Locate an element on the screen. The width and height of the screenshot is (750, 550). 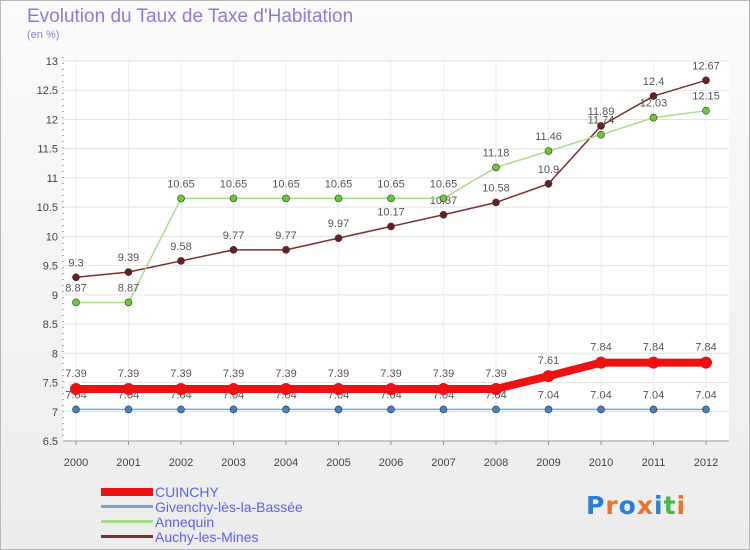
legend-item-givenchy: Givenchy-lès-la-Bassée is located at coordinates (202, 506).